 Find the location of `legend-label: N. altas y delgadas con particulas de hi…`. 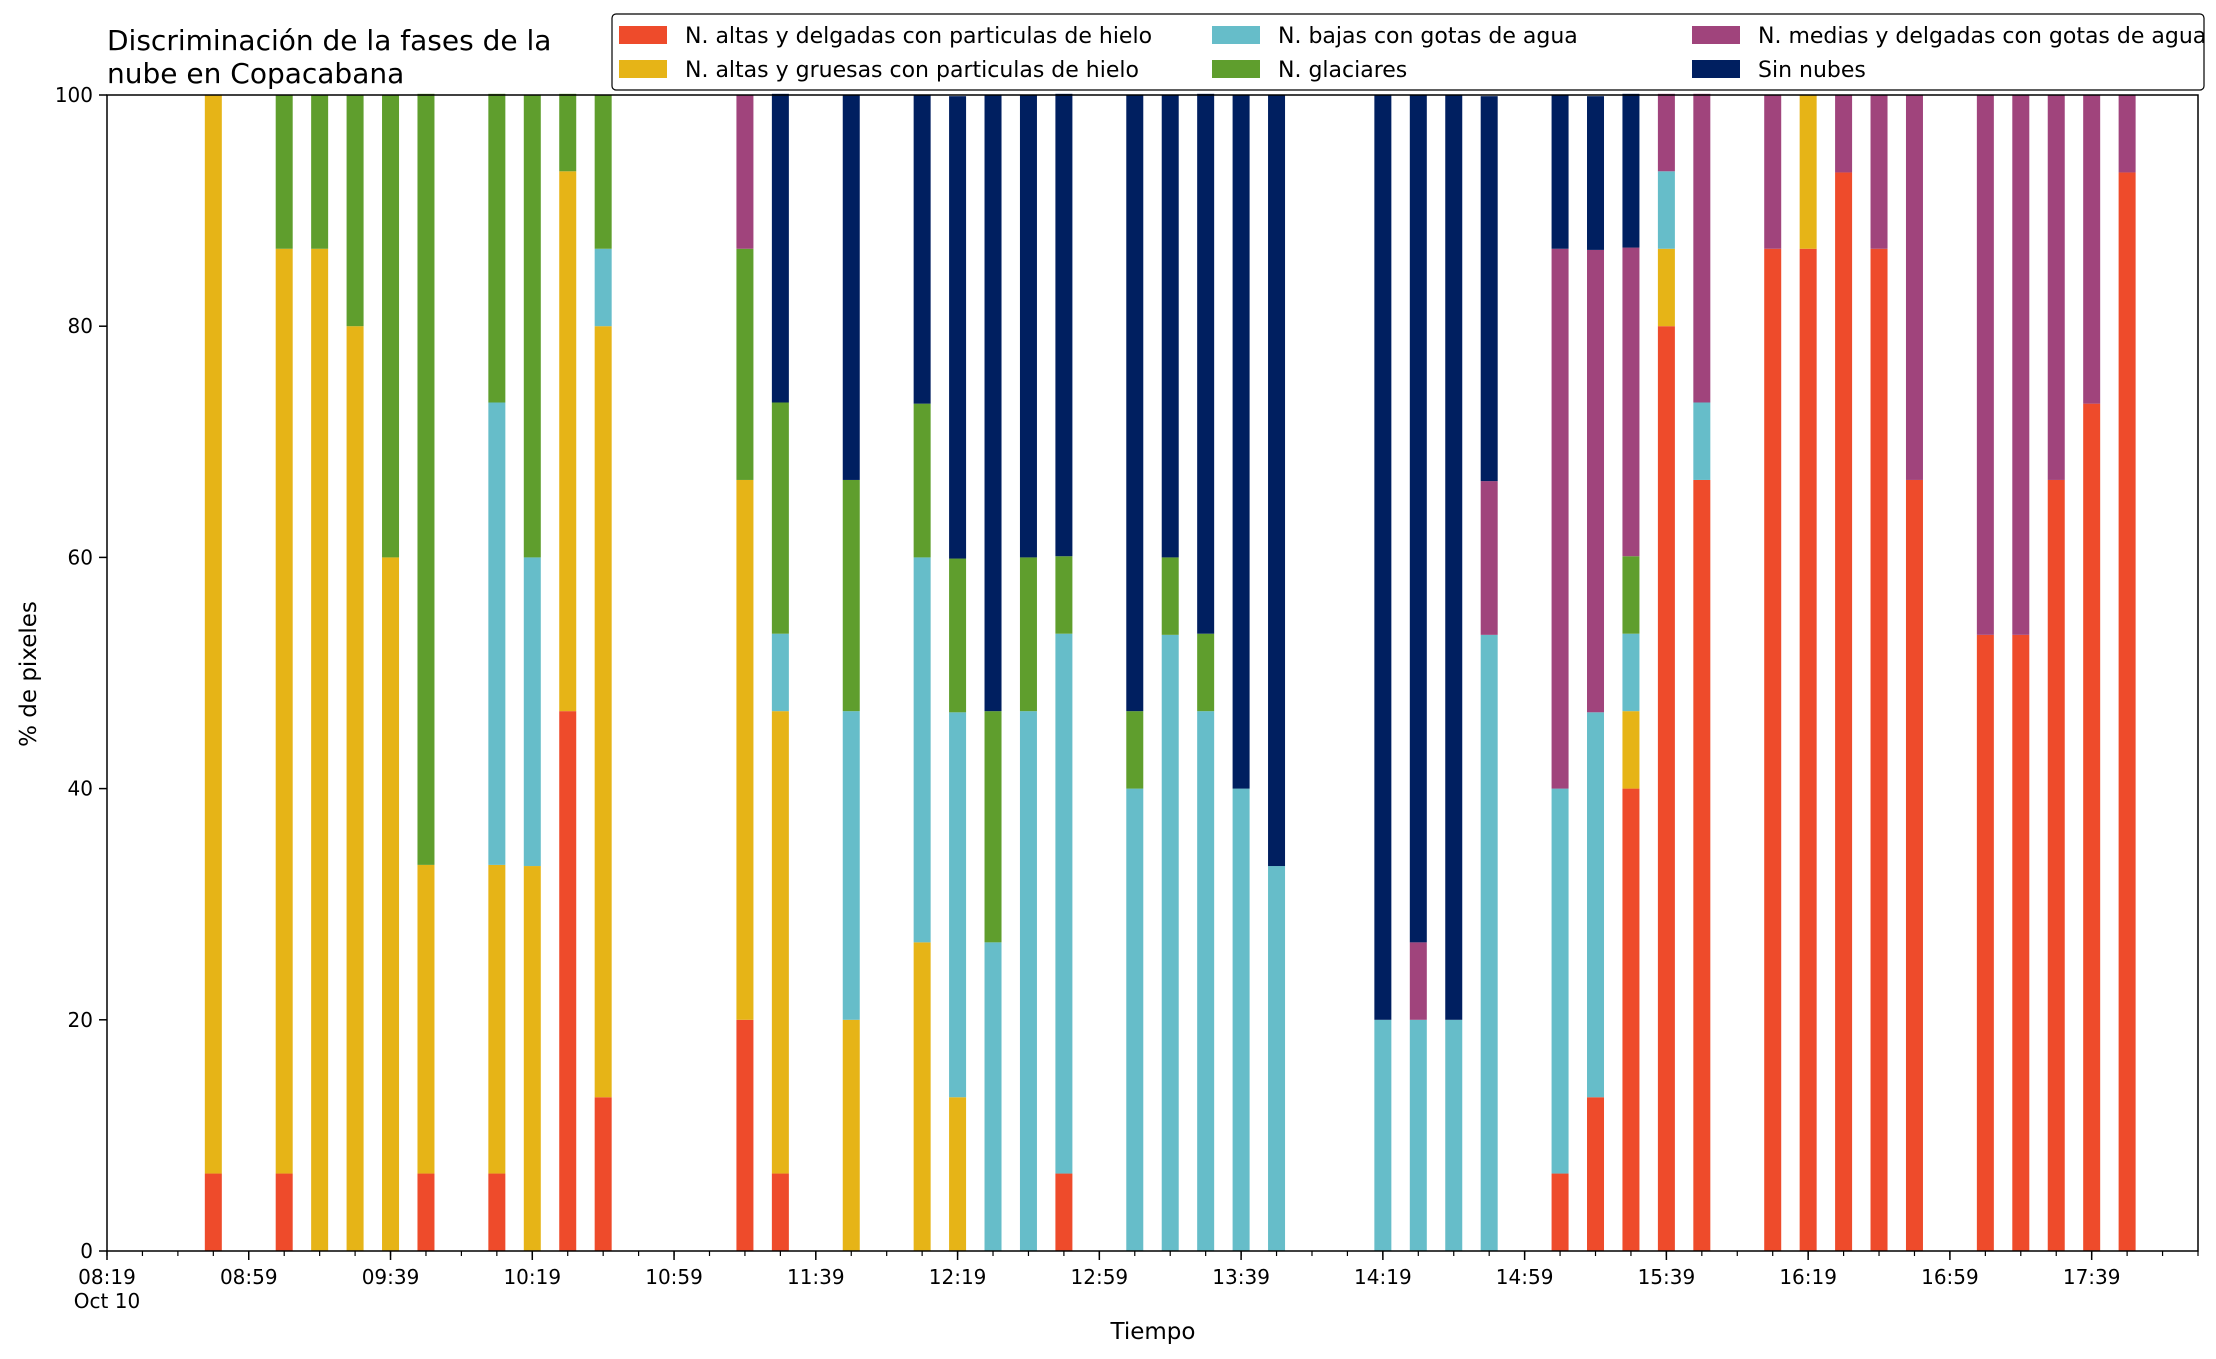

legend-label: N. altas y delgadas con particulas de hi… is located at coordinates (918, 36).